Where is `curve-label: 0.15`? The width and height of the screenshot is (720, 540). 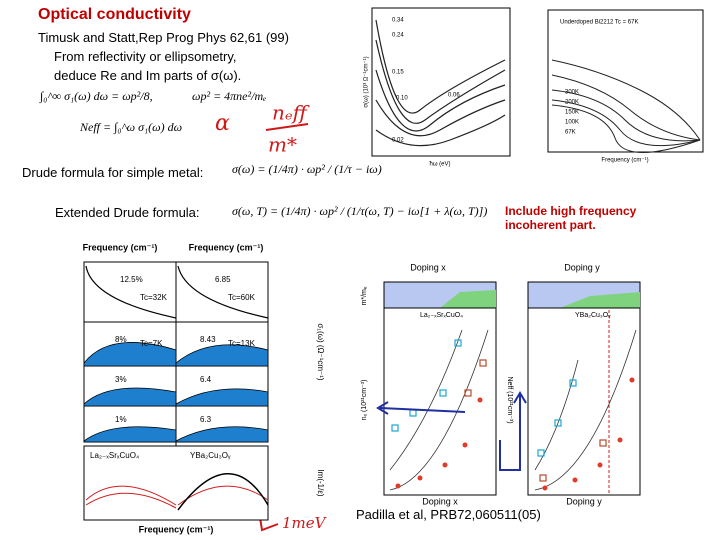 curve-label: 0.15 is located at coordinates (398, 73).